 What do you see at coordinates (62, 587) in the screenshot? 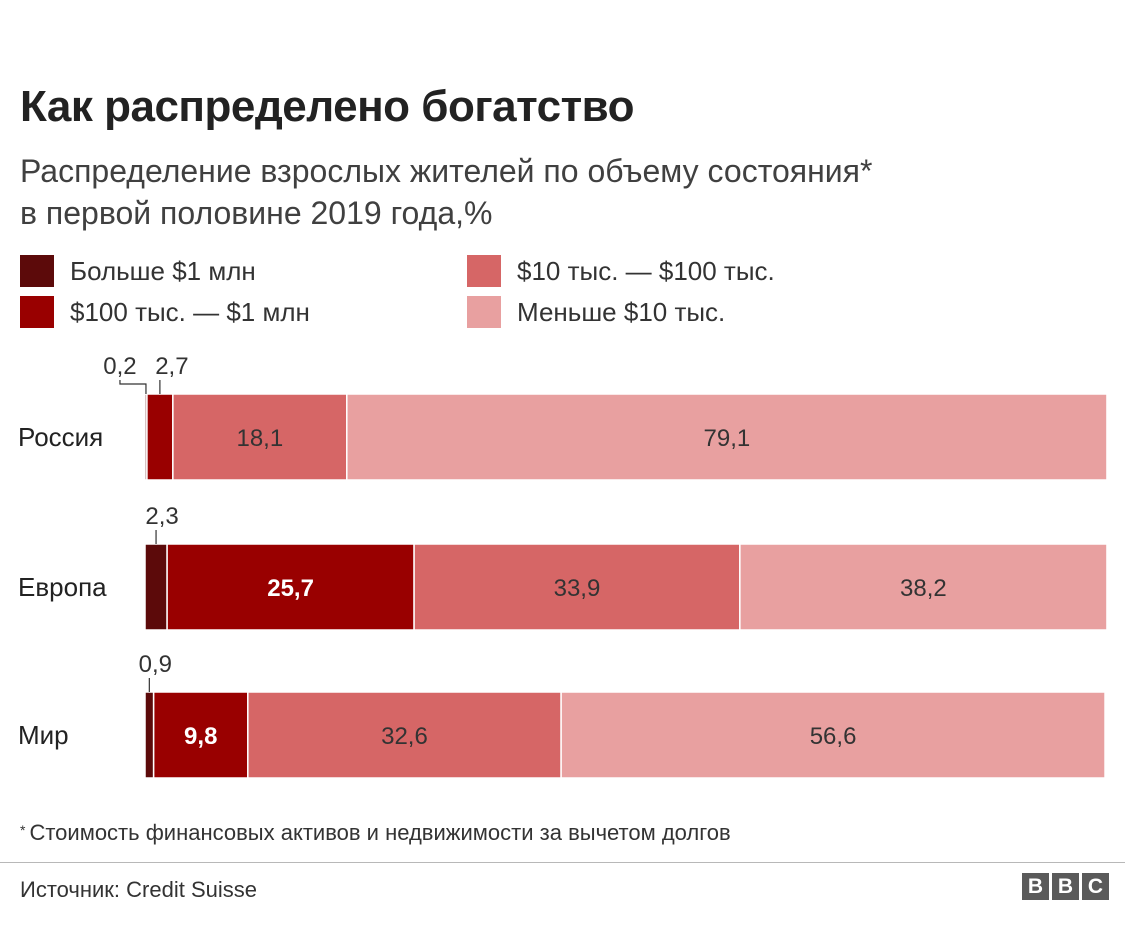
I see `category-label: Европа` at bounding box center [62, 587].